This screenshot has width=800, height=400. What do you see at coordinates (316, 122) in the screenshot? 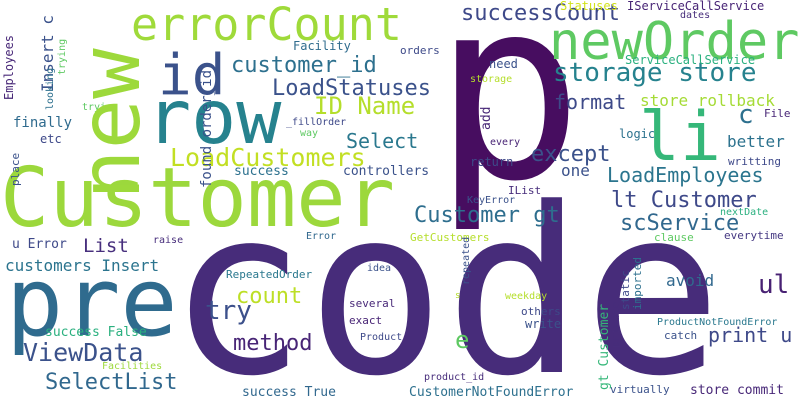
I see `word: _fillOrder` at bounding box center [316, 122].